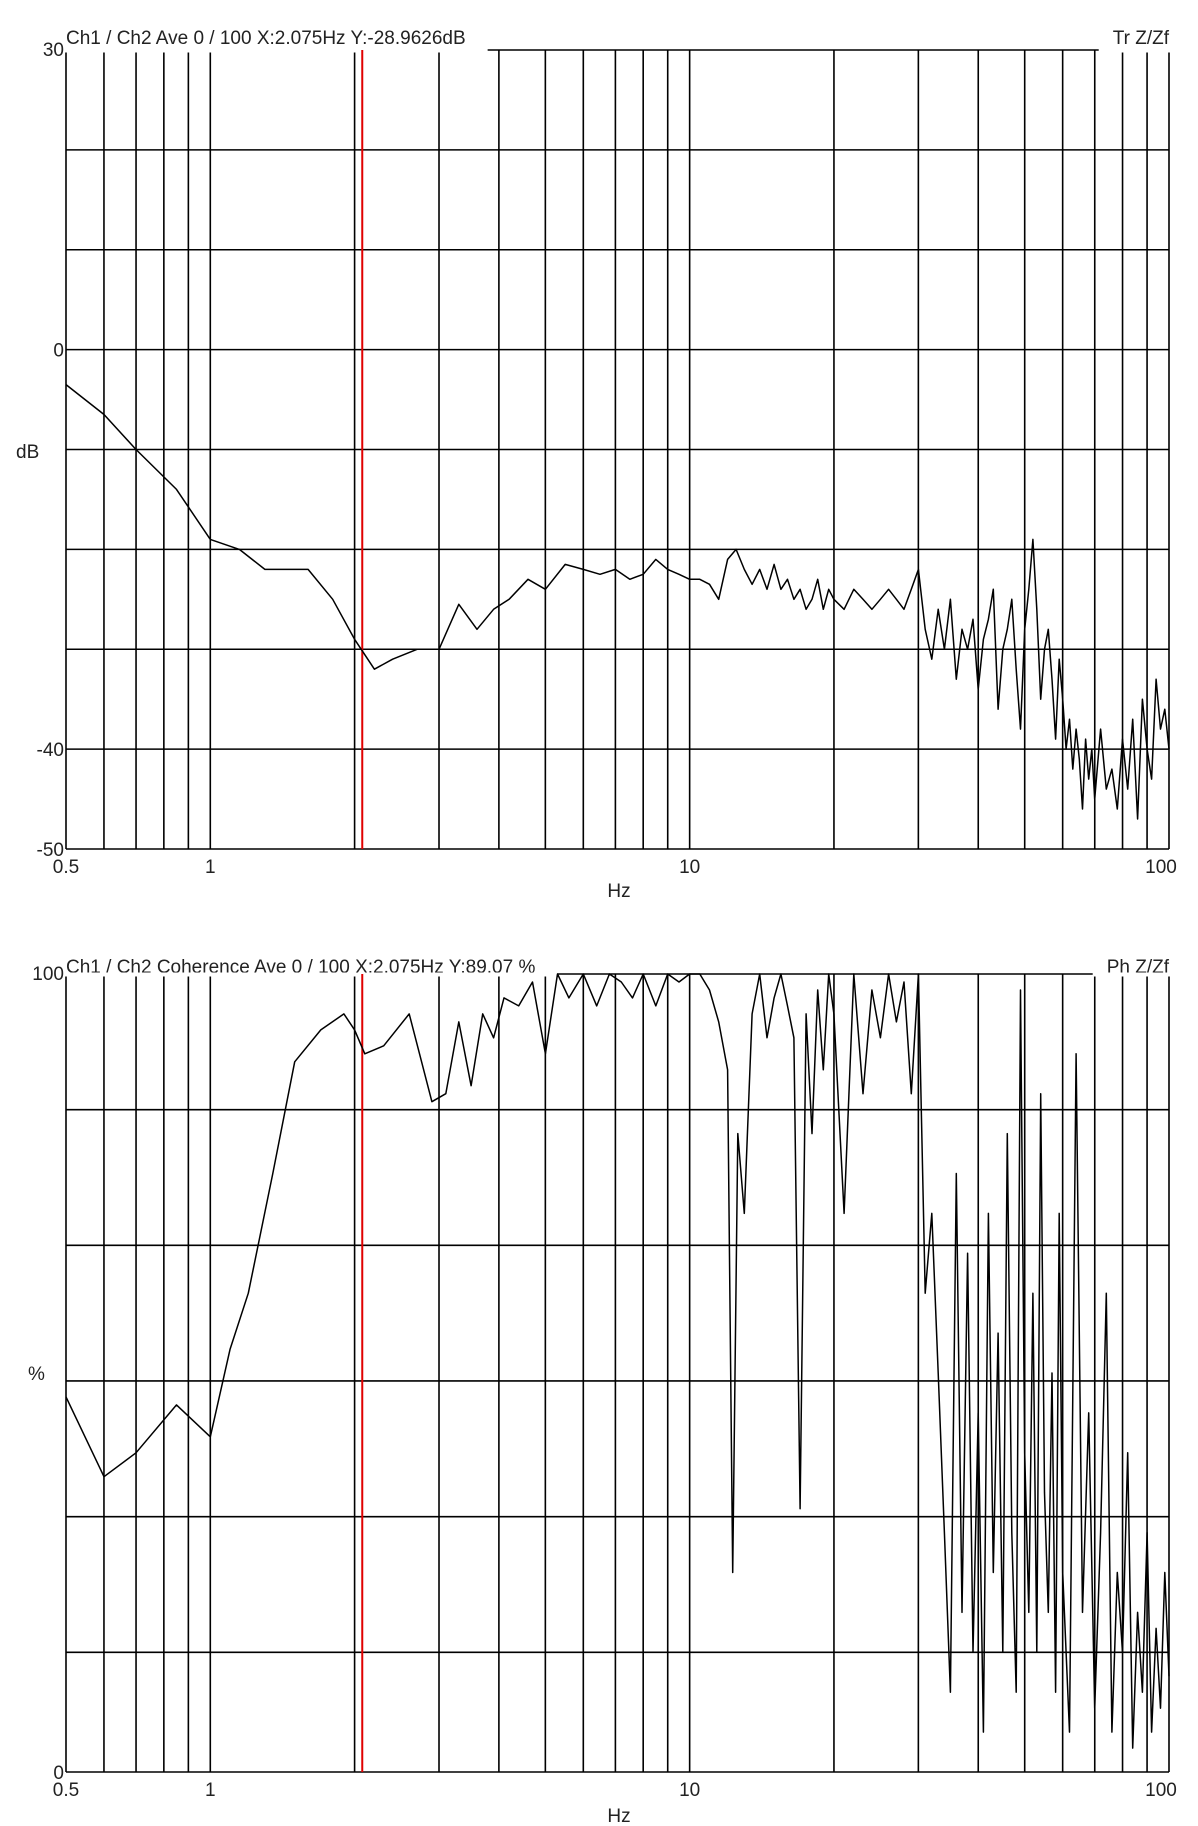 The height and width of the screenshot is (1826, 1198). What do you see at coordinates (58, 351) in the screenshot?
I see `chart1-y-tick-label: 0` at bounding box center [58, 351].